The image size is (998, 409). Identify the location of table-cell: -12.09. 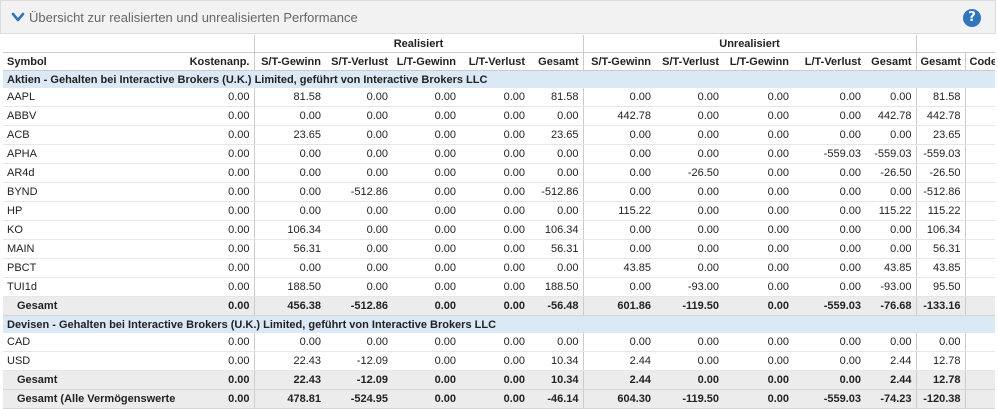
(358, 380).